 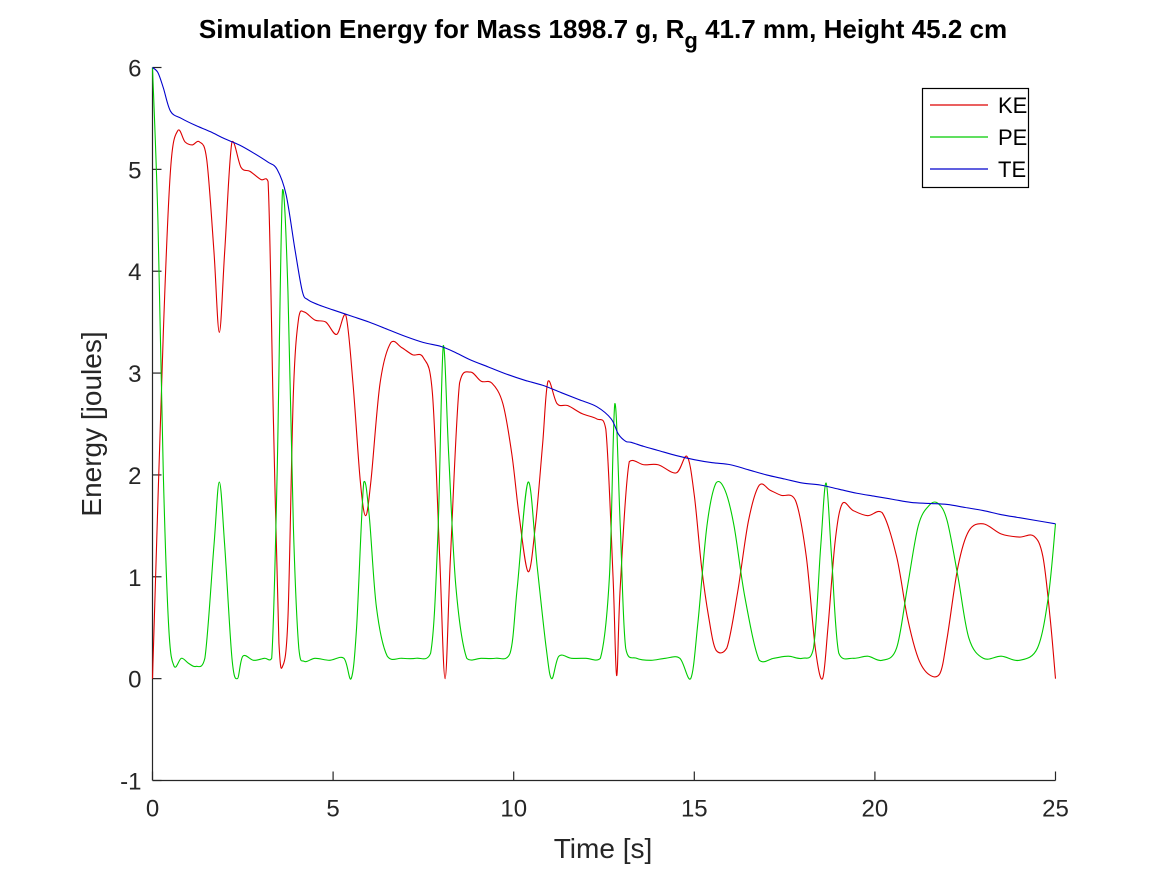 I want to click on chart-title-main: Simulation Energy for Mass 1898.7 g, R, so click(x=442, y=29).